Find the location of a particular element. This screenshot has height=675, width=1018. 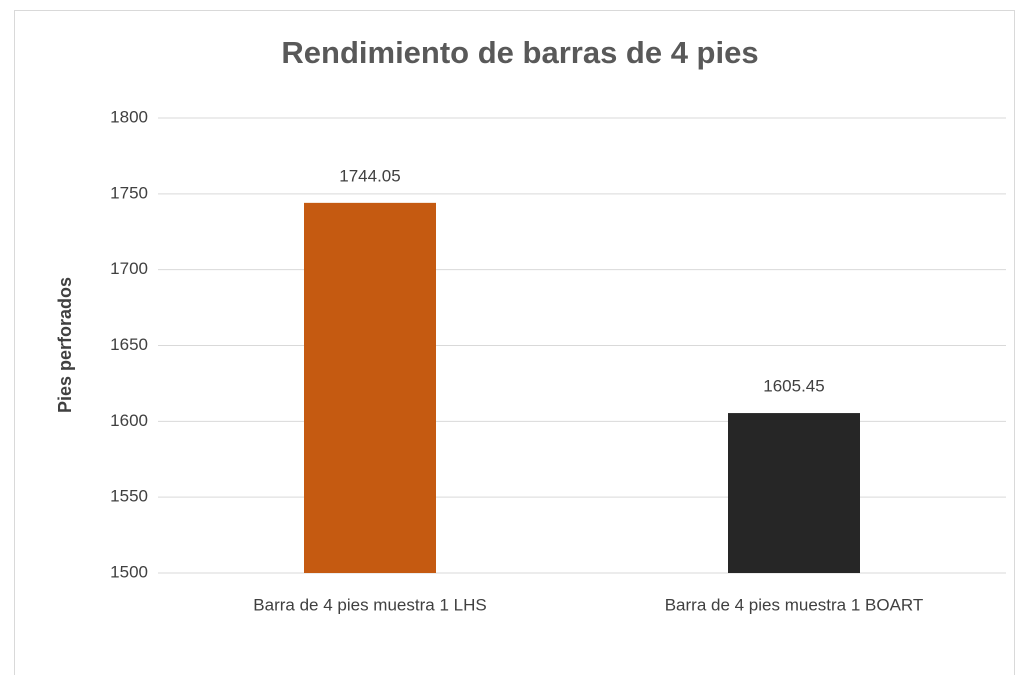

data-label: 1605.45 is located at coordinates (793, 386).